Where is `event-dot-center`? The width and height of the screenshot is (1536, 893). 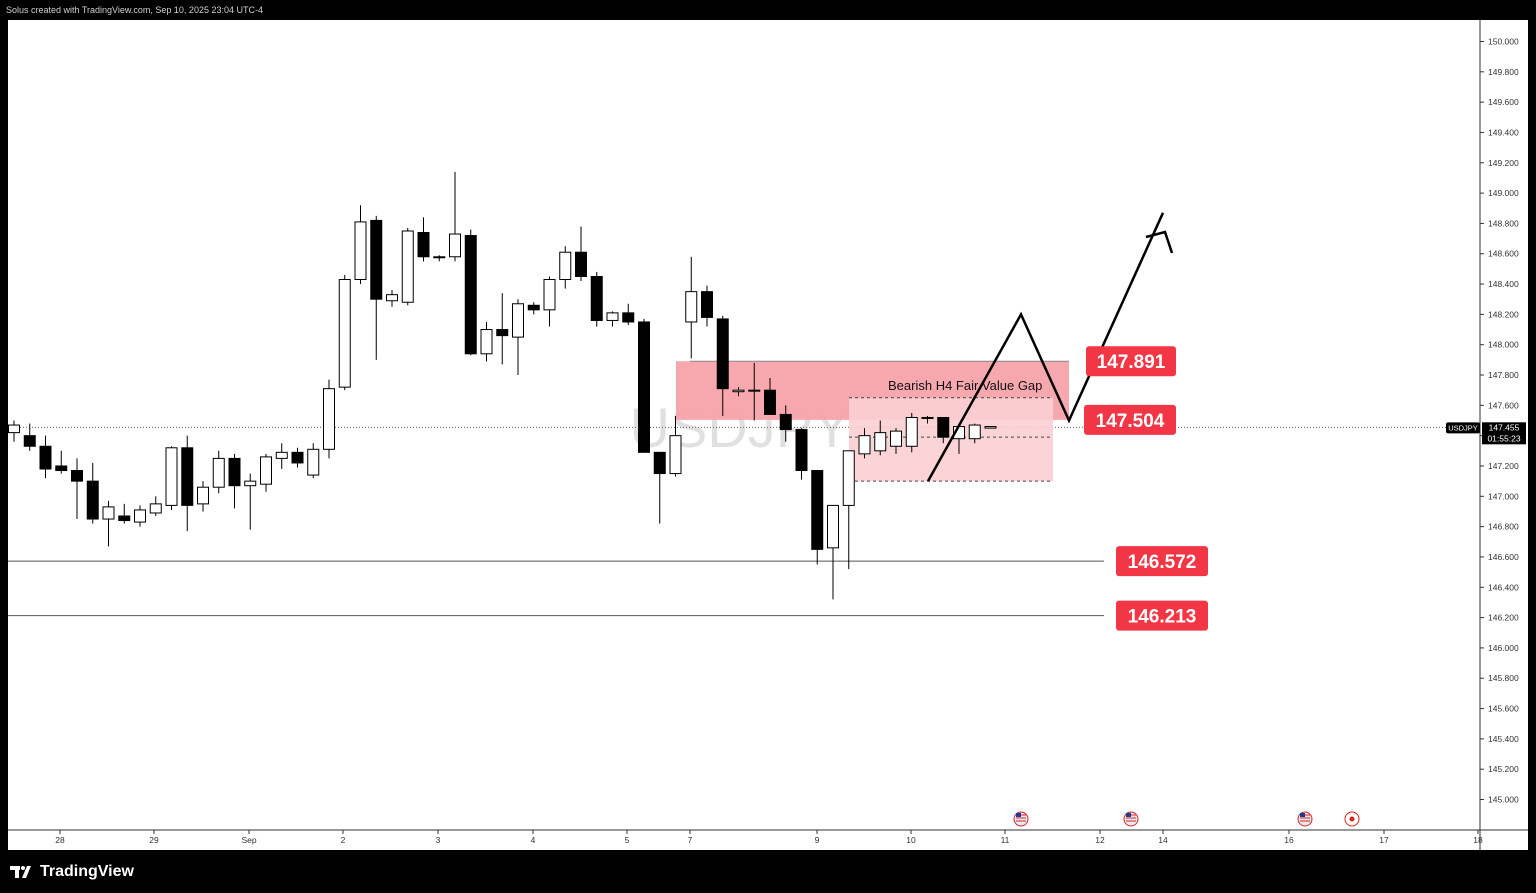
event-dot-center is located at coordinates (1352, 819).